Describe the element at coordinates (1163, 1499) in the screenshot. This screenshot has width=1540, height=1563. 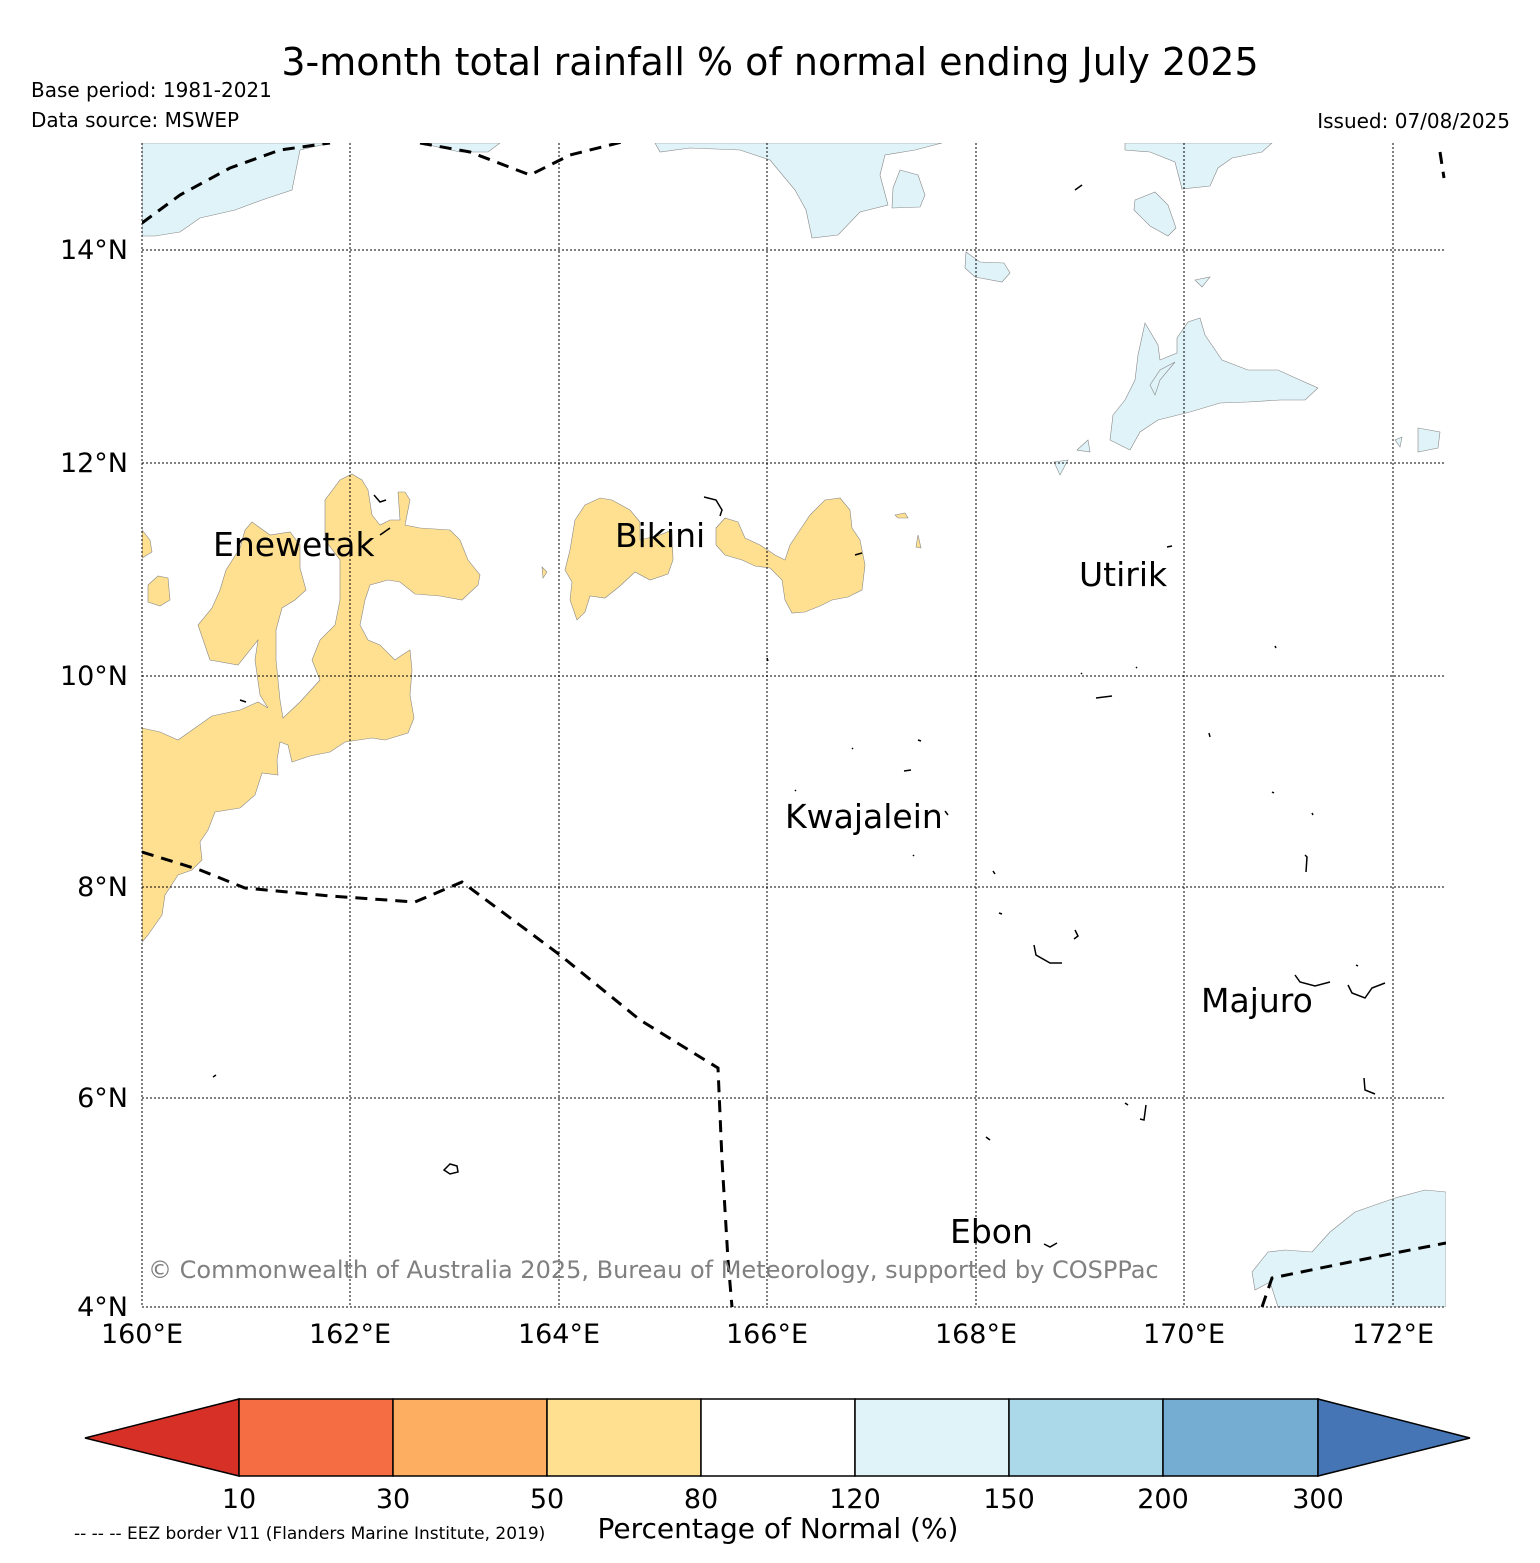
I see `colorbar-tick: 200` at that location.